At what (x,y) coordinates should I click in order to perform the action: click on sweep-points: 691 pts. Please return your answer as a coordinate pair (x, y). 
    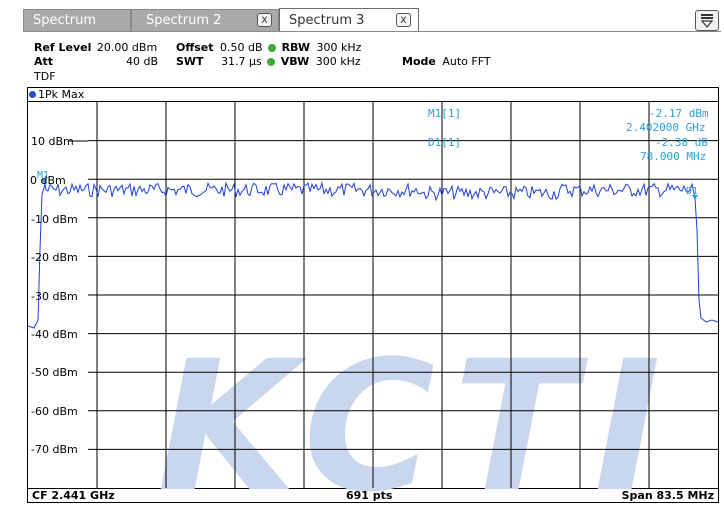
    Looking at the image, I should click on (369, 495).